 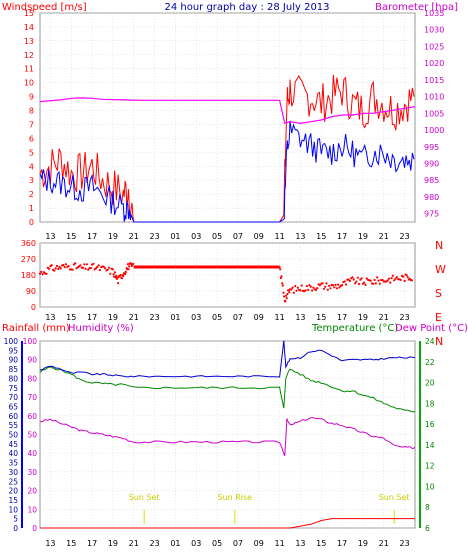 I want to click on wind-x-tick-label: 13, so click(x=50, y=236).